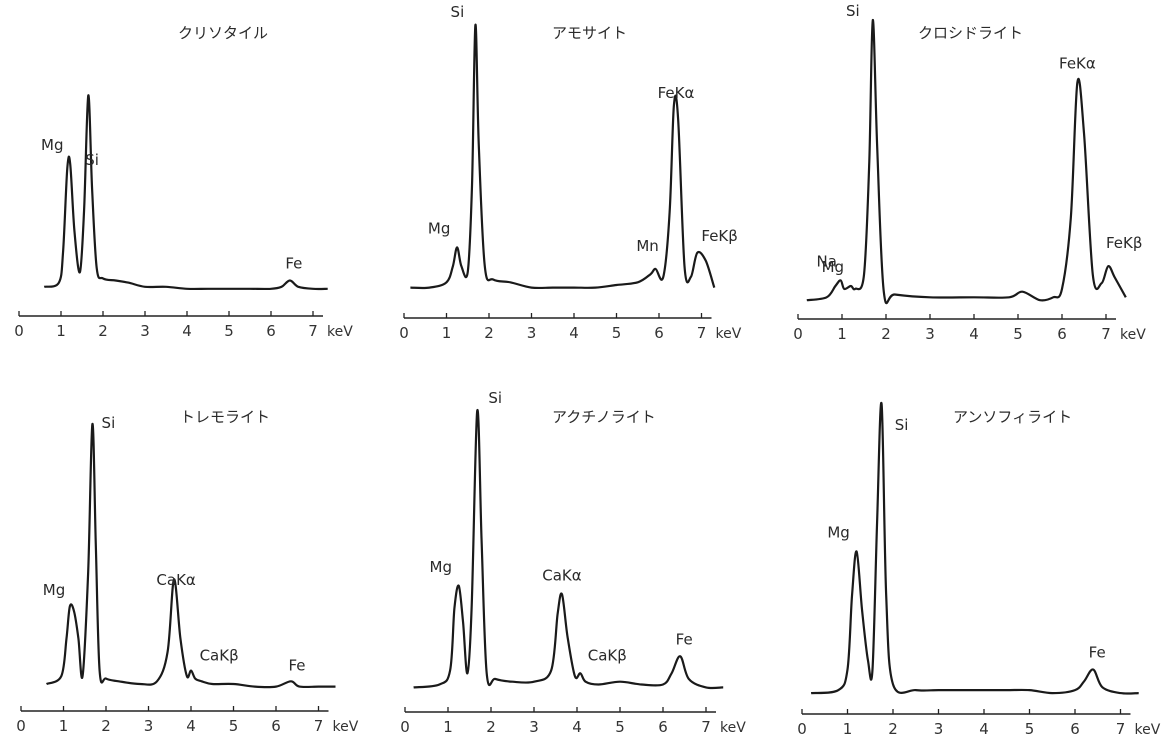  Describe the element at coordinates (223, 33) in the screenshot. I see `spectrum-title: クリソタイル` at that location.